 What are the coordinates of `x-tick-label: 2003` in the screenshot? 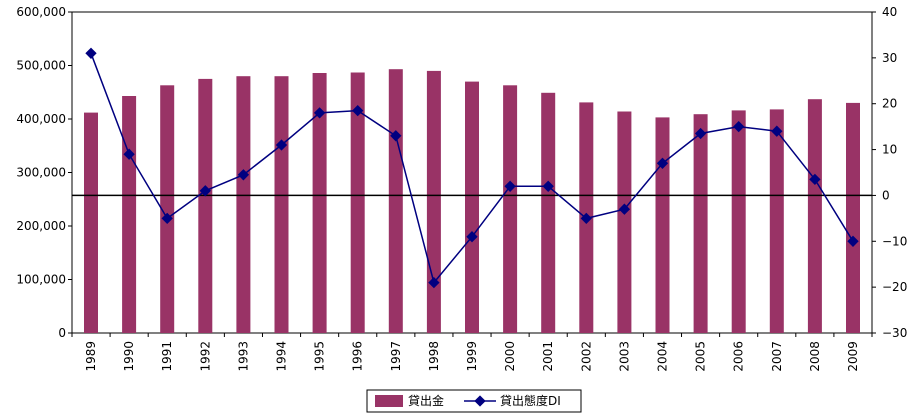 It's located at (624, 356).